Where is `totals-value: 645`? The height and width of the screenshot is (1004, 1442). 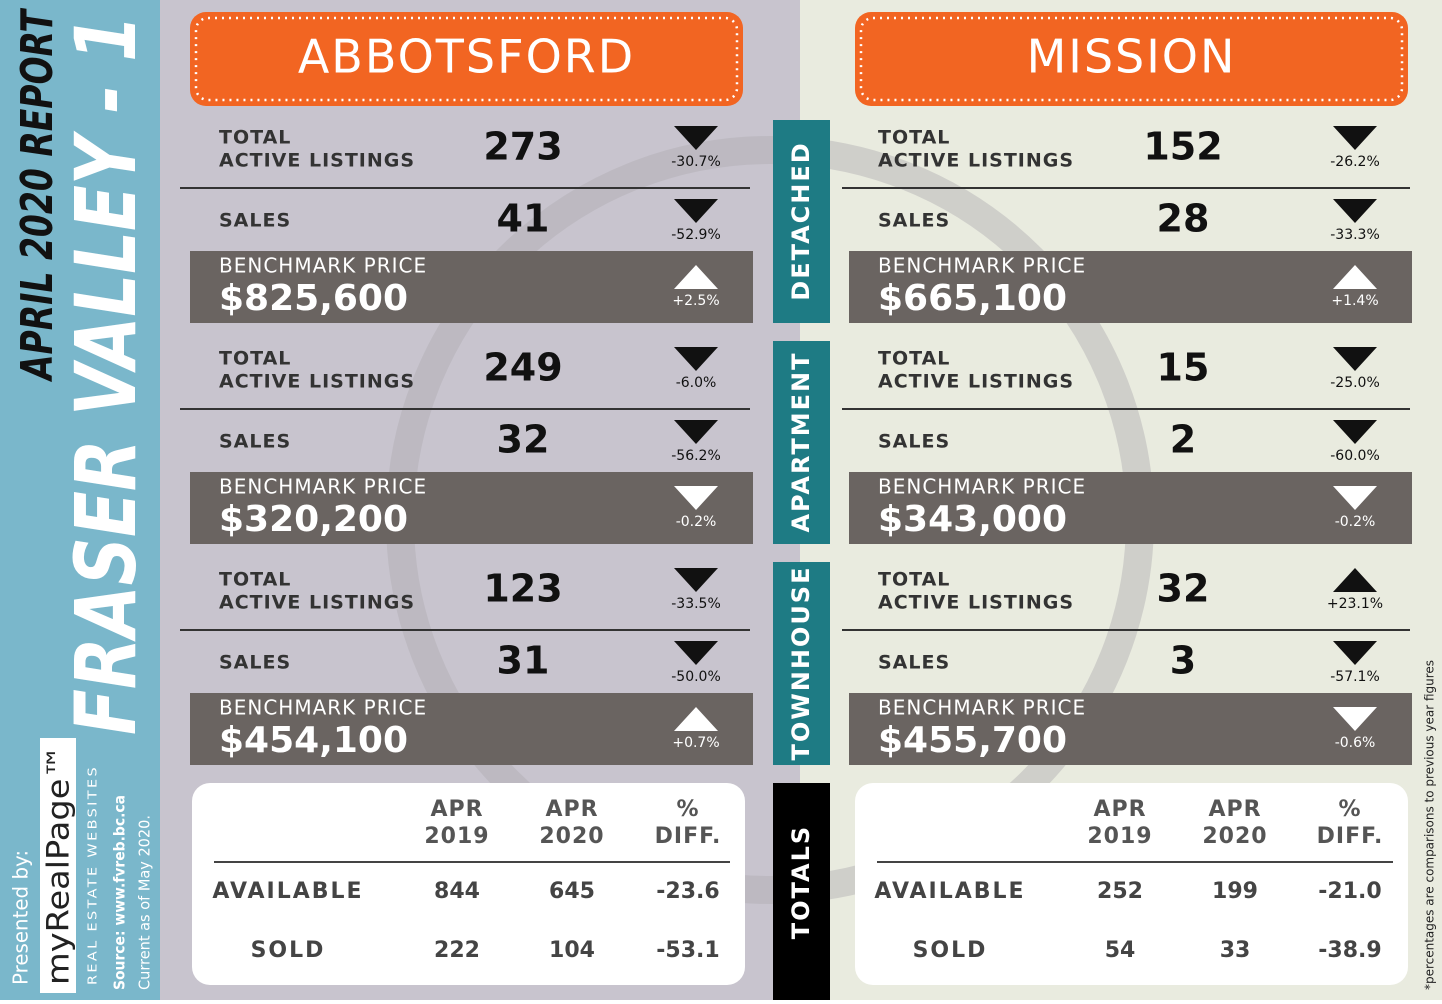
totals-value: 645 is located at coordinates (572, 891).